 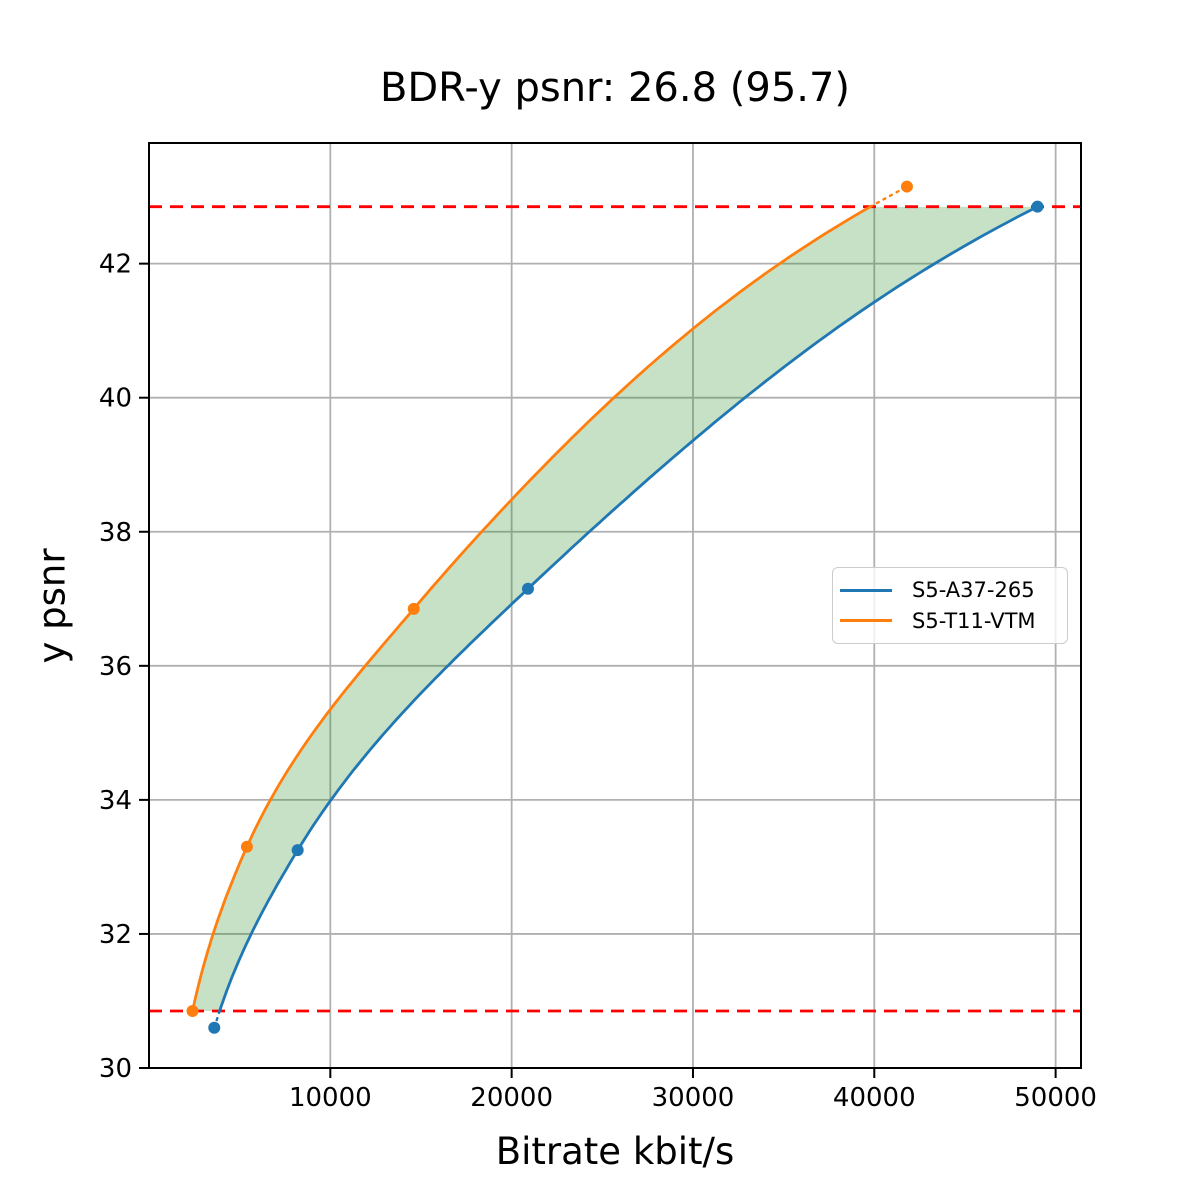 What do you see at coordinates (330, 1098) in the screenshot?
I see `x-tick-label: 10000` at bounding box center [330, 1098].